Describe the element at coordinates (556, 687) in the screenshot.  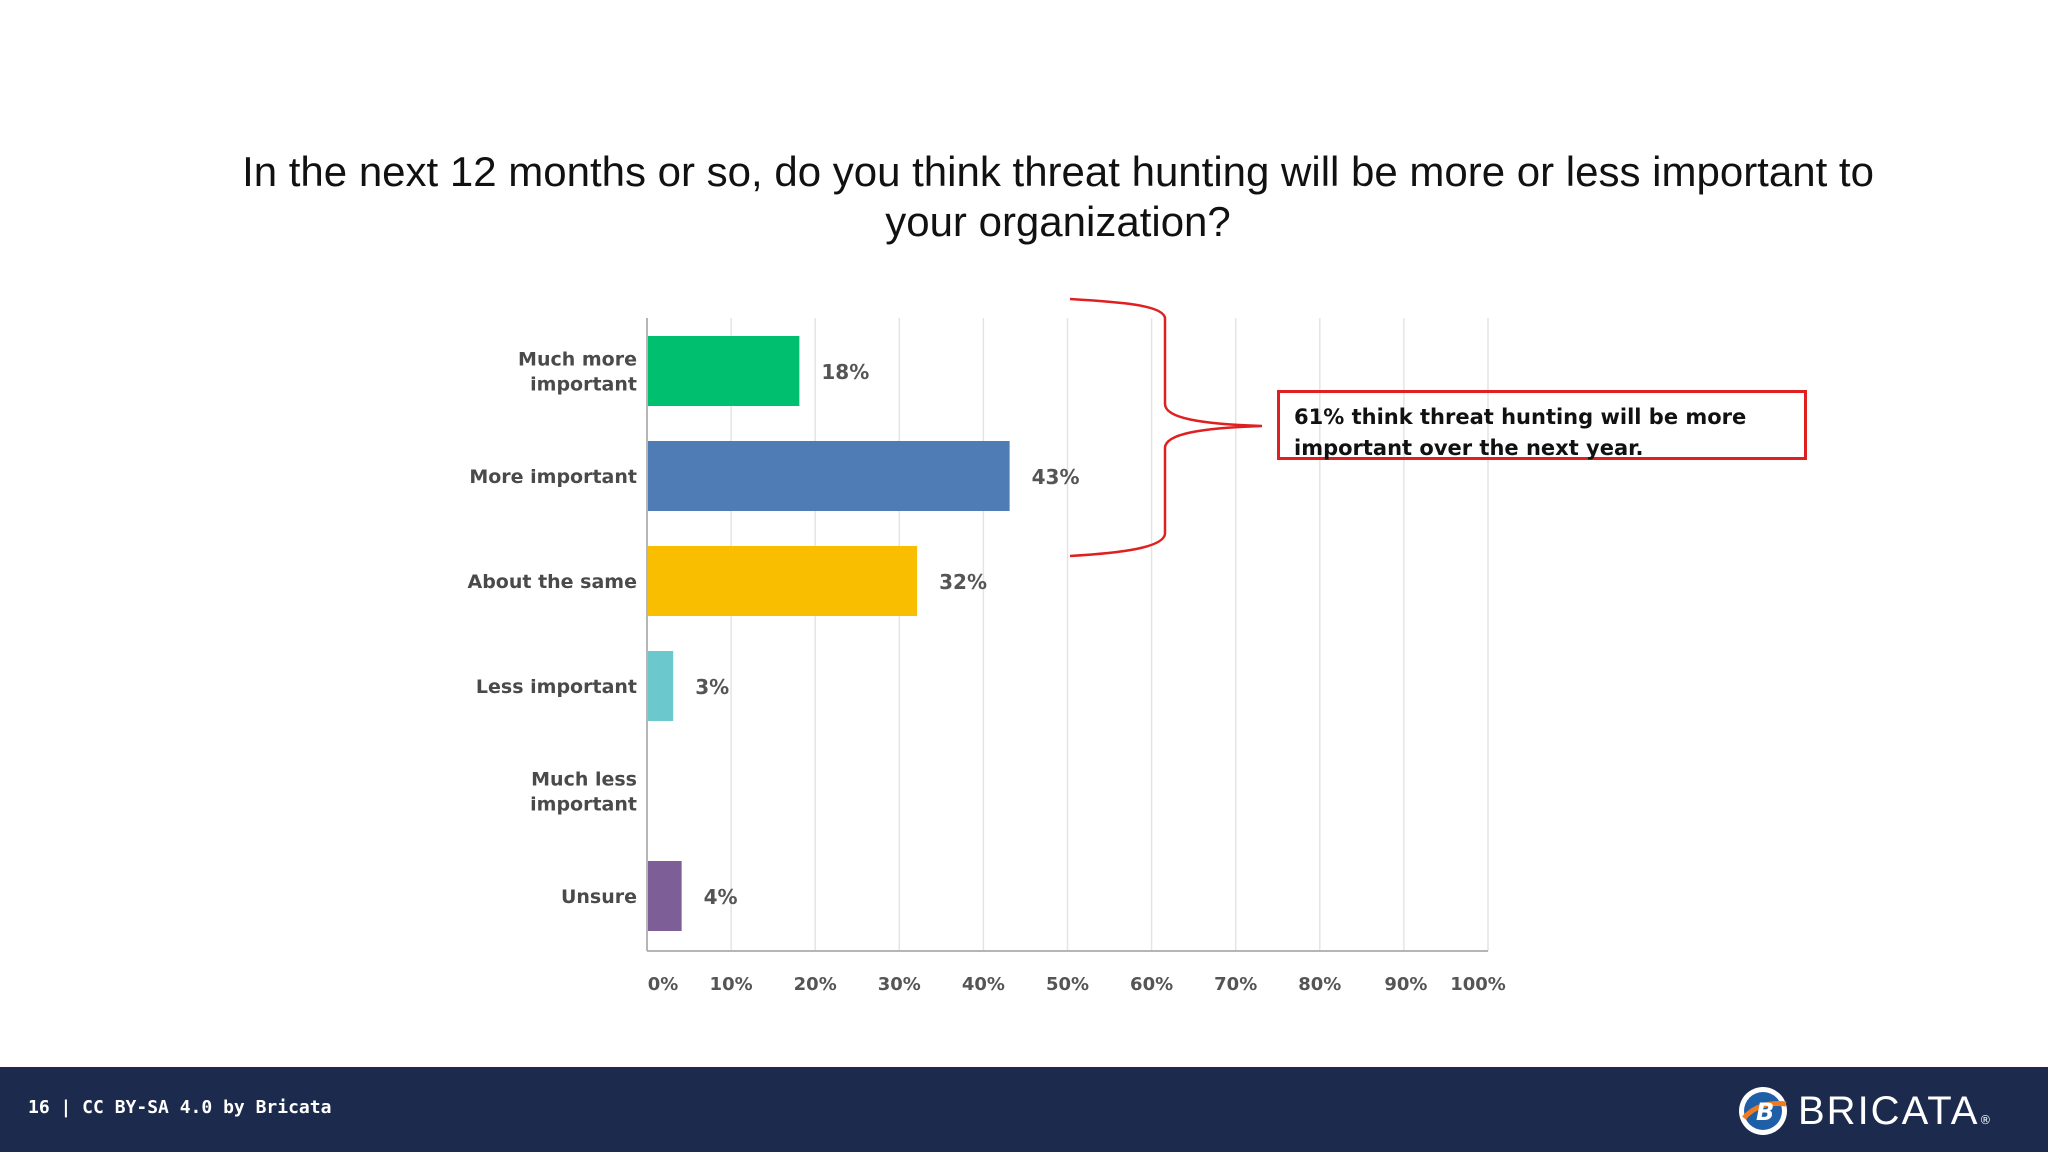
I see `category-label: Less important` at that location.